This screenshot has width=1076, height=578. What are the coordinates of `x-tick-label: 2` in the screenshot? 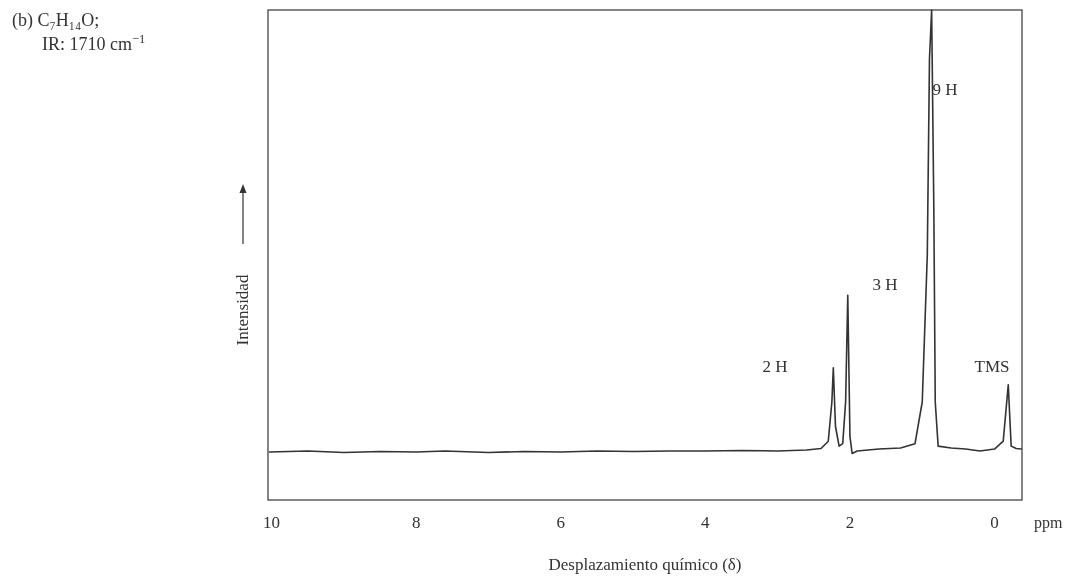 It's located at (850, 522).